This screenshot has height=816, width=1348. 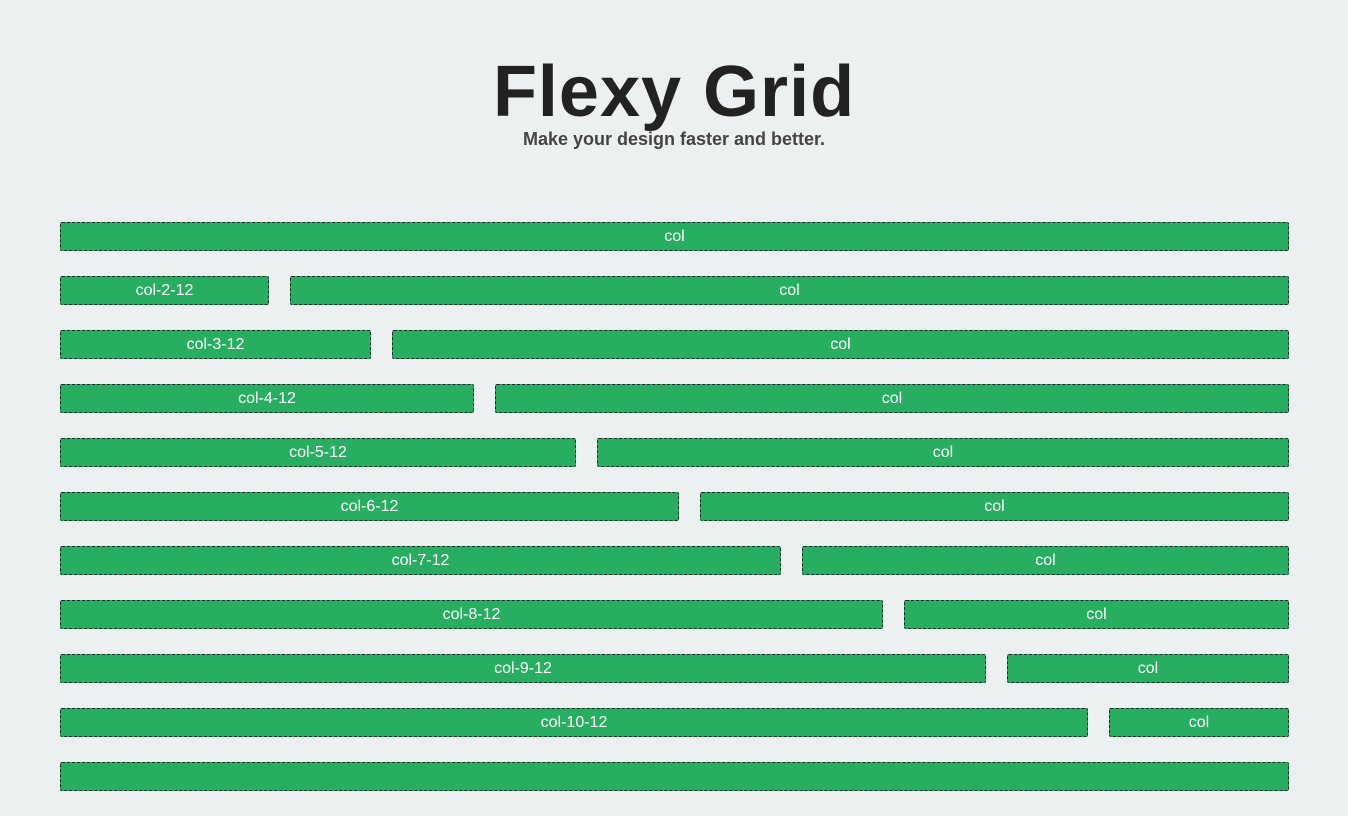 I want to click on page-subtitle: Make your design faster and better., so click(x=674, y=139).